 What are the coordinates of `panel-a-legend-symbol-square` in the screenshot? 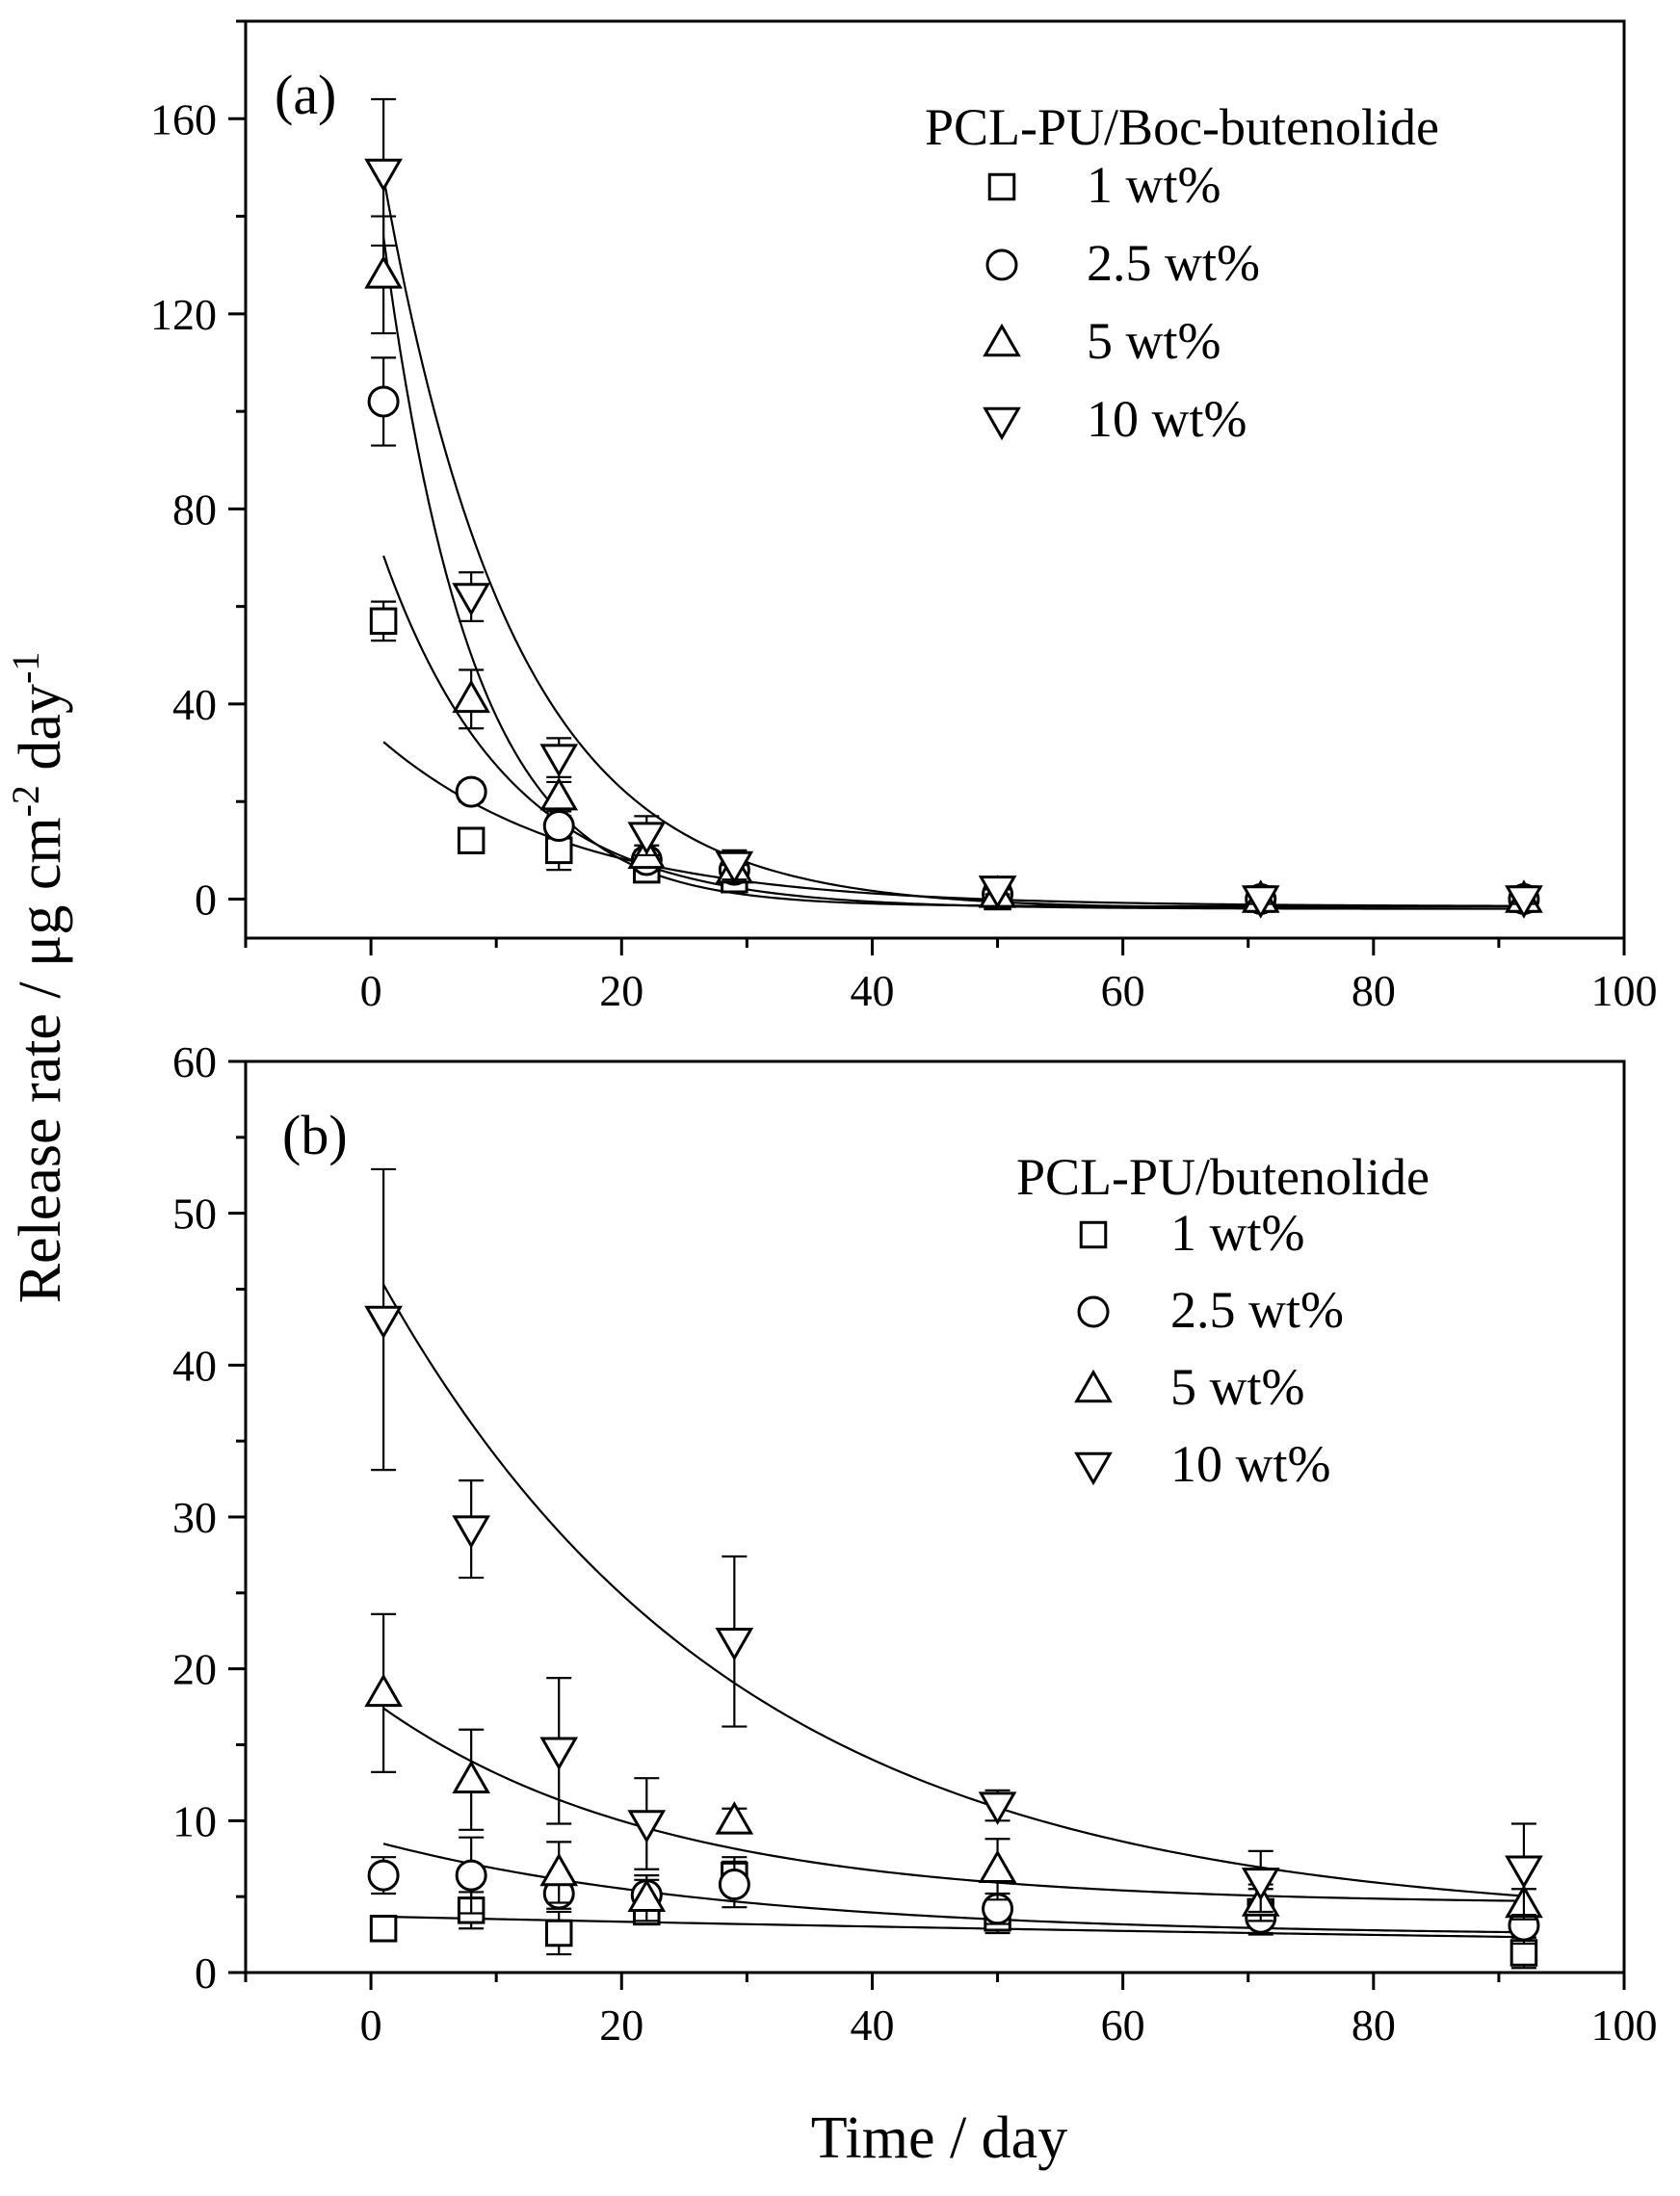 It's located at (1001, 186).